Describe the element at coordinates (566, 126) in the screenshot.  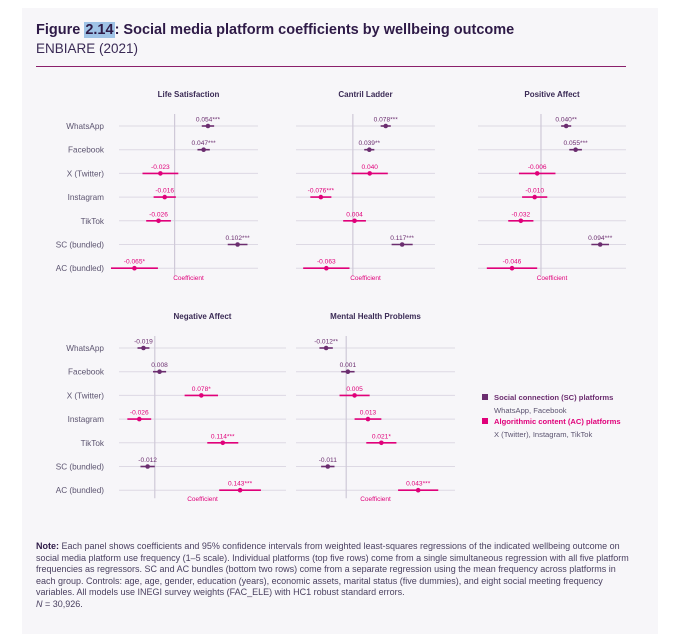
I see `point-p2-r0` at that location.